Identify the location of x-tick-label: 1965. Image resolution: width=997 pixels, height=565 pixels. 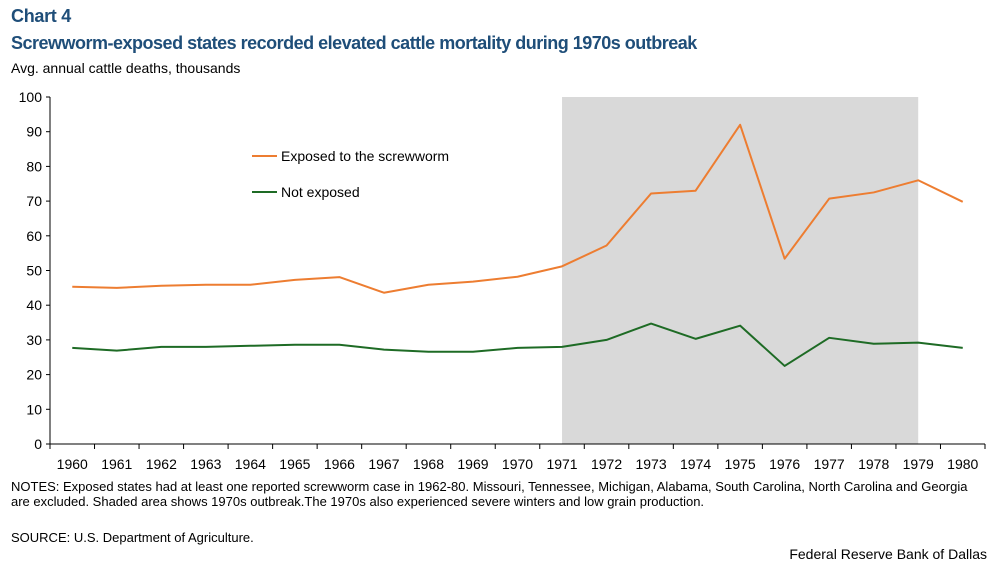
(294, 464).